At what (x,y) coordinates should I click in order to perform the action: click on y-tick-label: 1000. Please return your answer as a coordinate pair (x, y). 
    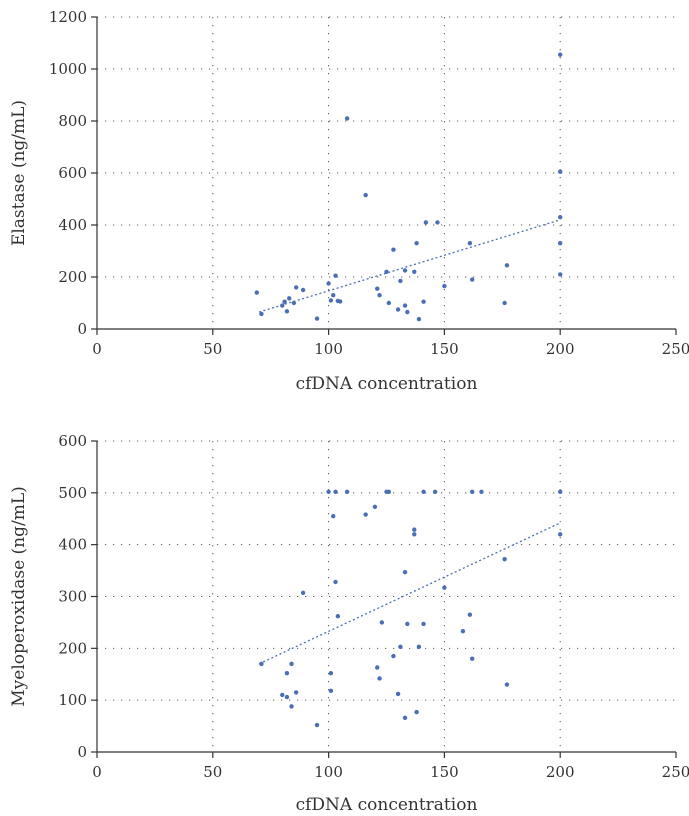
    Looking at the image, I should click on (68, 69).